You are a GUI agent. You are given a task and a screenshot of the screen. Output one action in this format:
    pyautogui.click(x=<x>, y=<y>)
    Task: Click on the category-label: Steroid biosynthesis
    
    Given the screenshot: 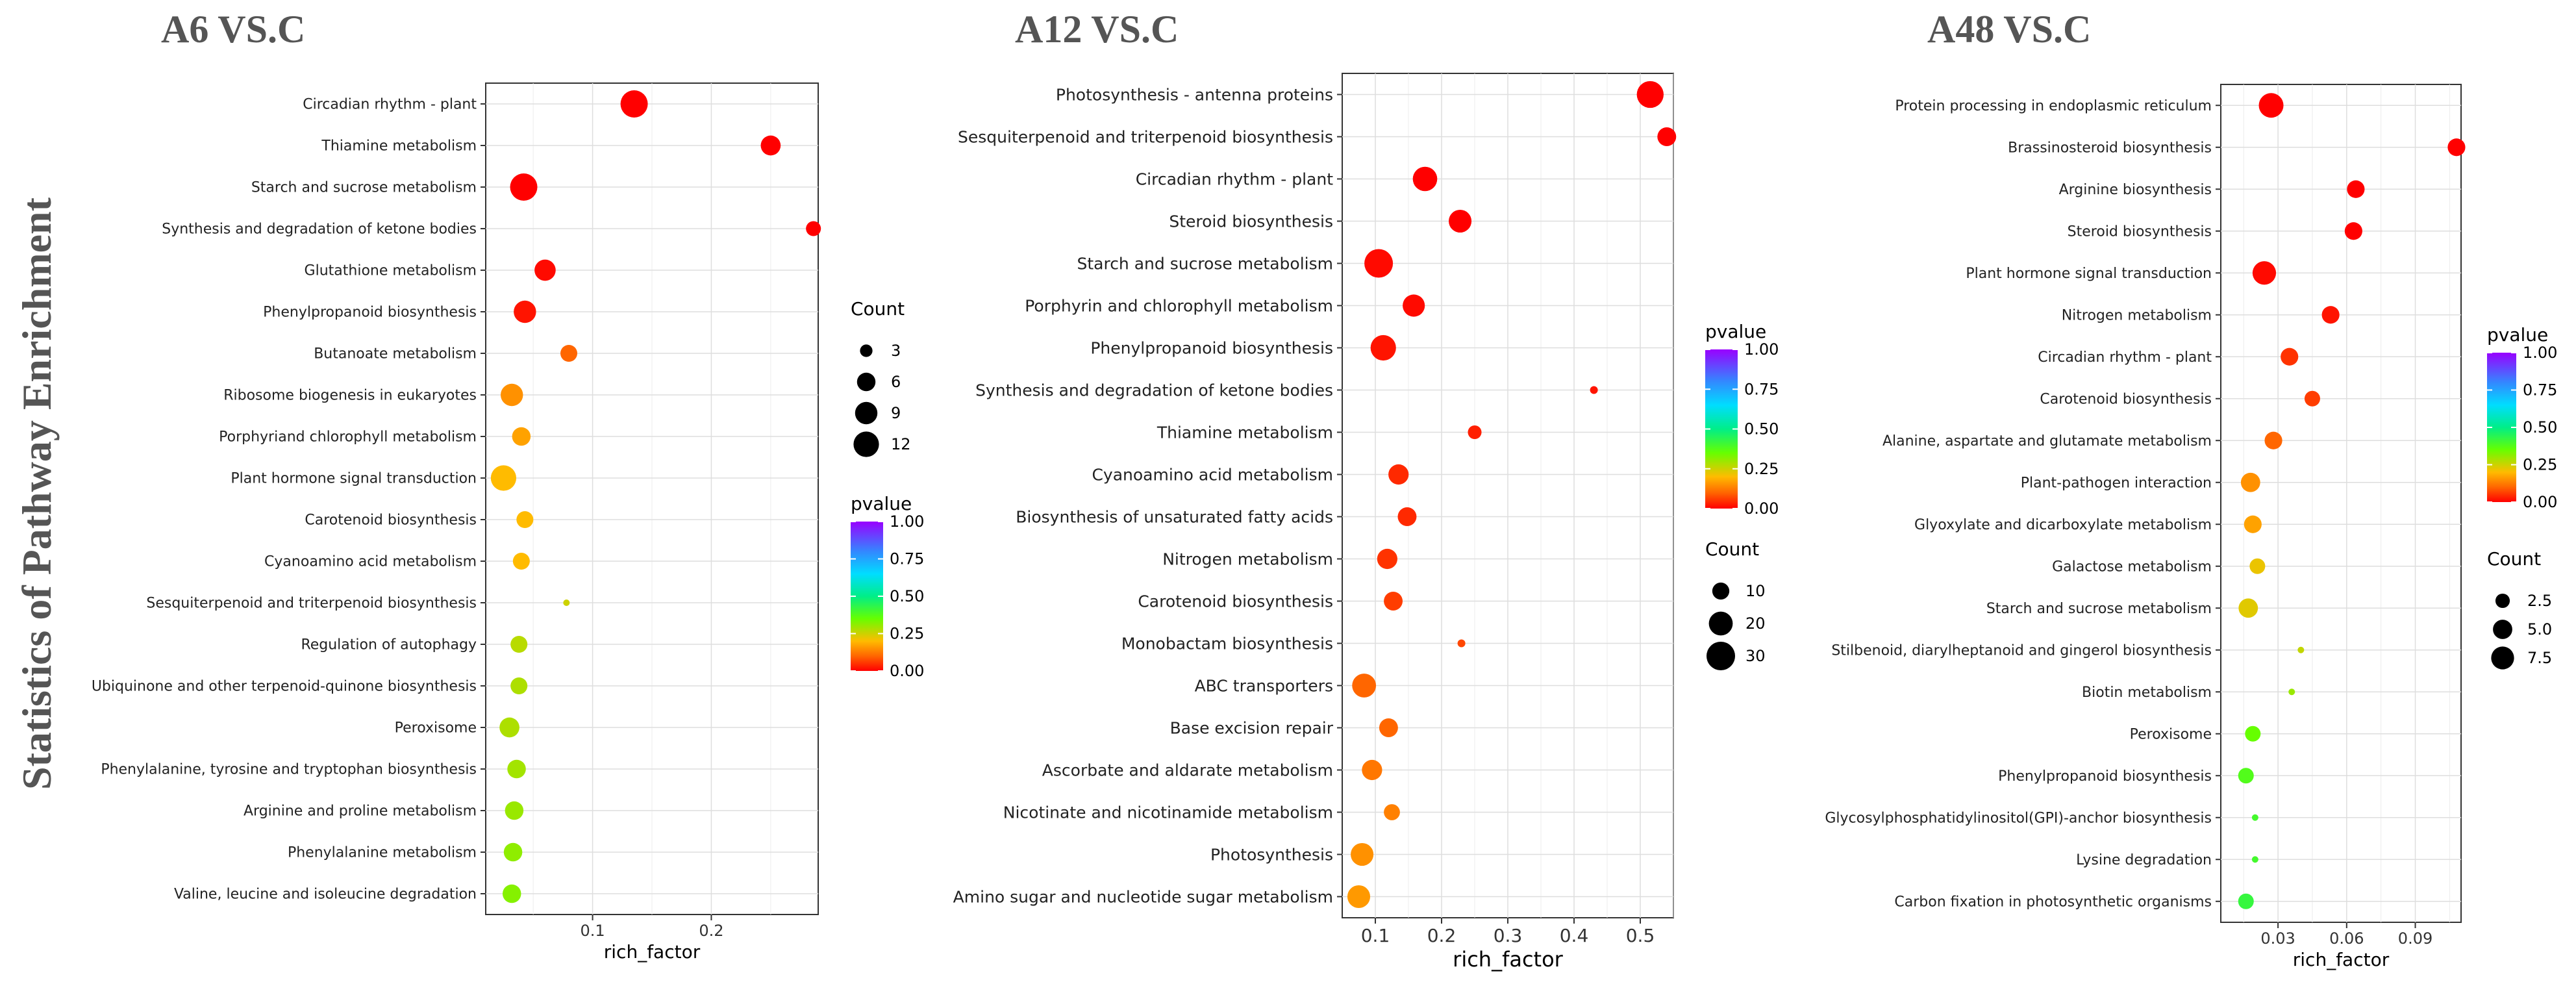 What is the action you would take?
    pyautogui.click(x=2140, y=231)
    